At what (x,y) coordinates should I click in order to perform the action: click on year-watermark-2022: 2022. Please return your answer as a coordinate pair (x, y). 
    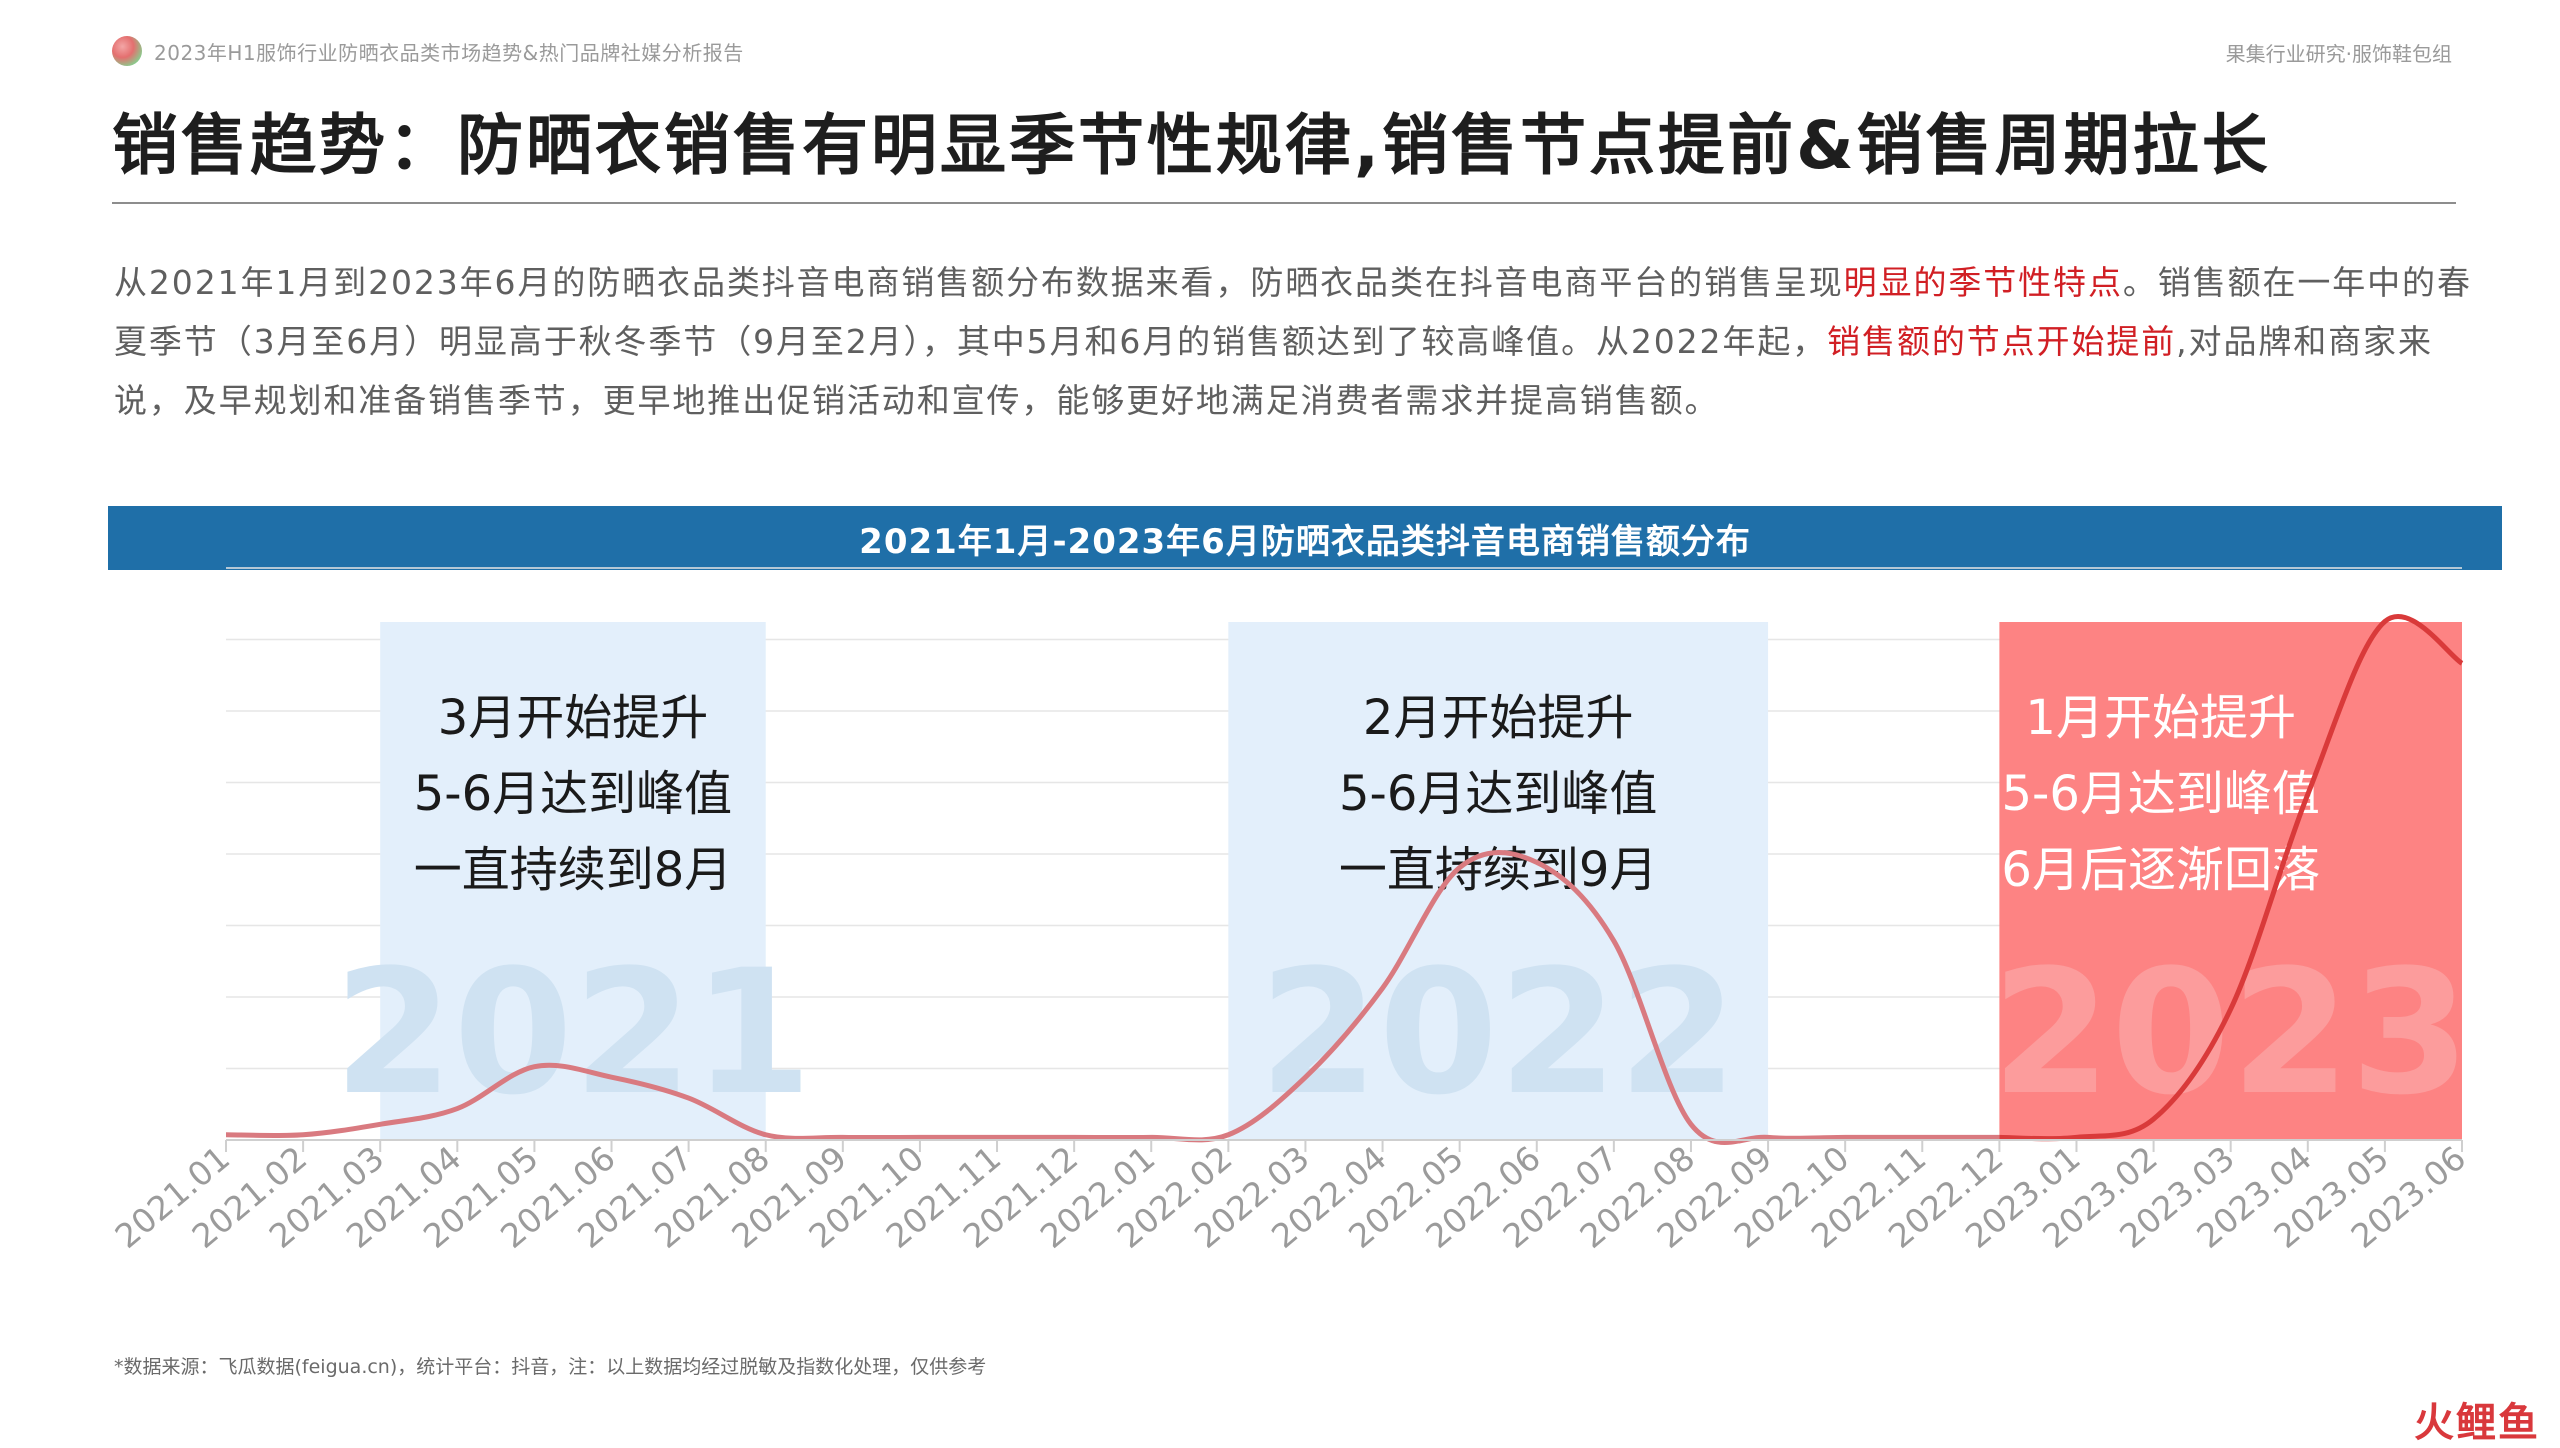
    Looking at the image, I should click on (1498, 1032).